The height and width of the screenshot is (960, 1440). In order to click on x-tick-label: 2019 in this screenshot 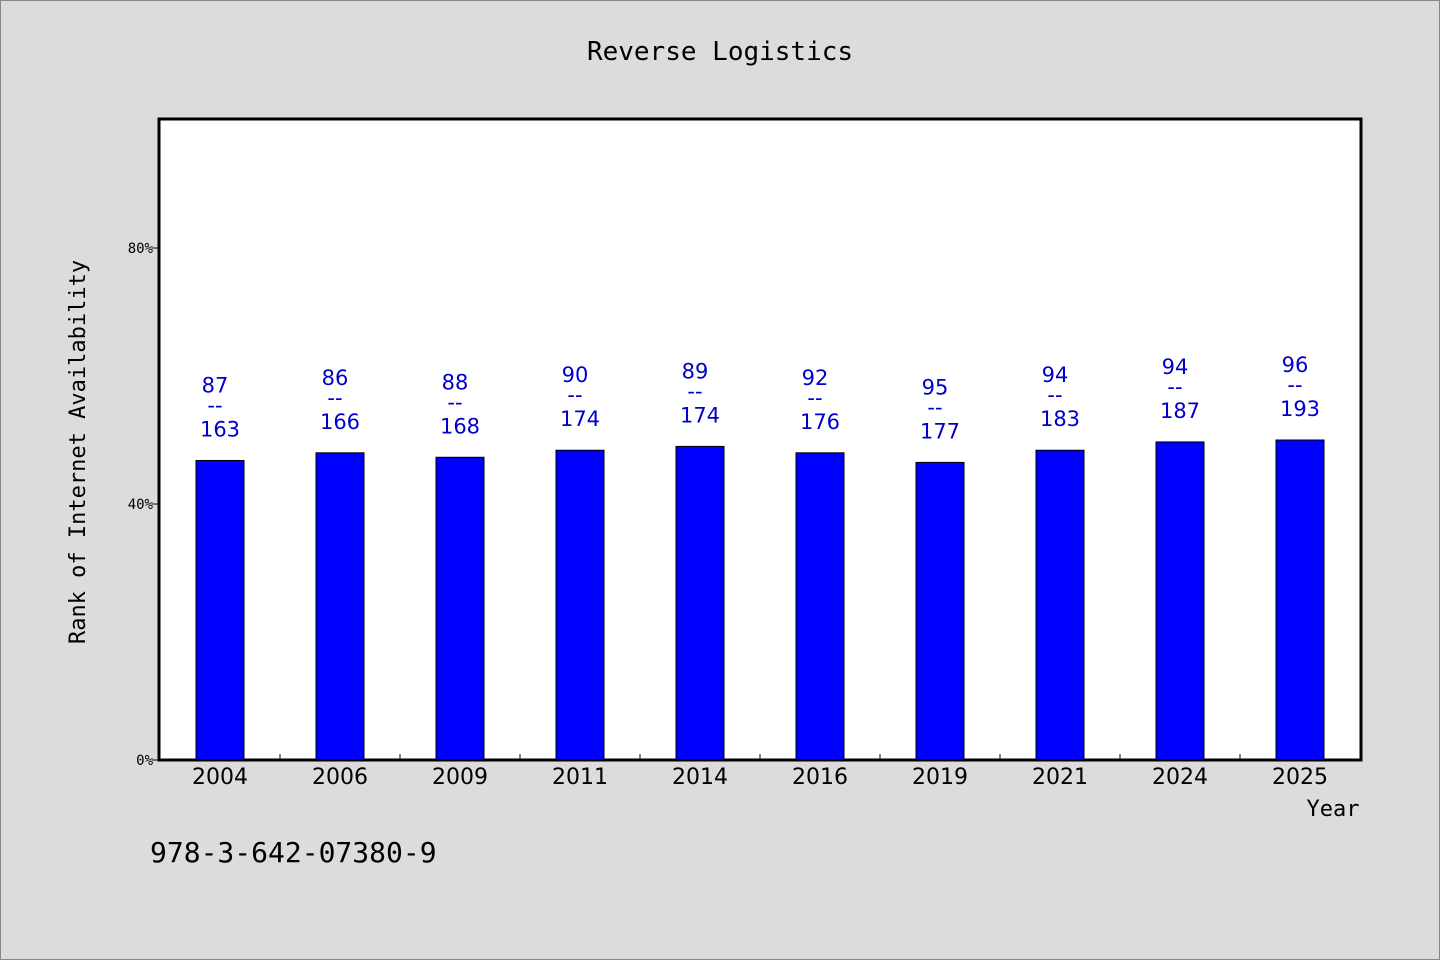, I will do `click(940, 777)`.